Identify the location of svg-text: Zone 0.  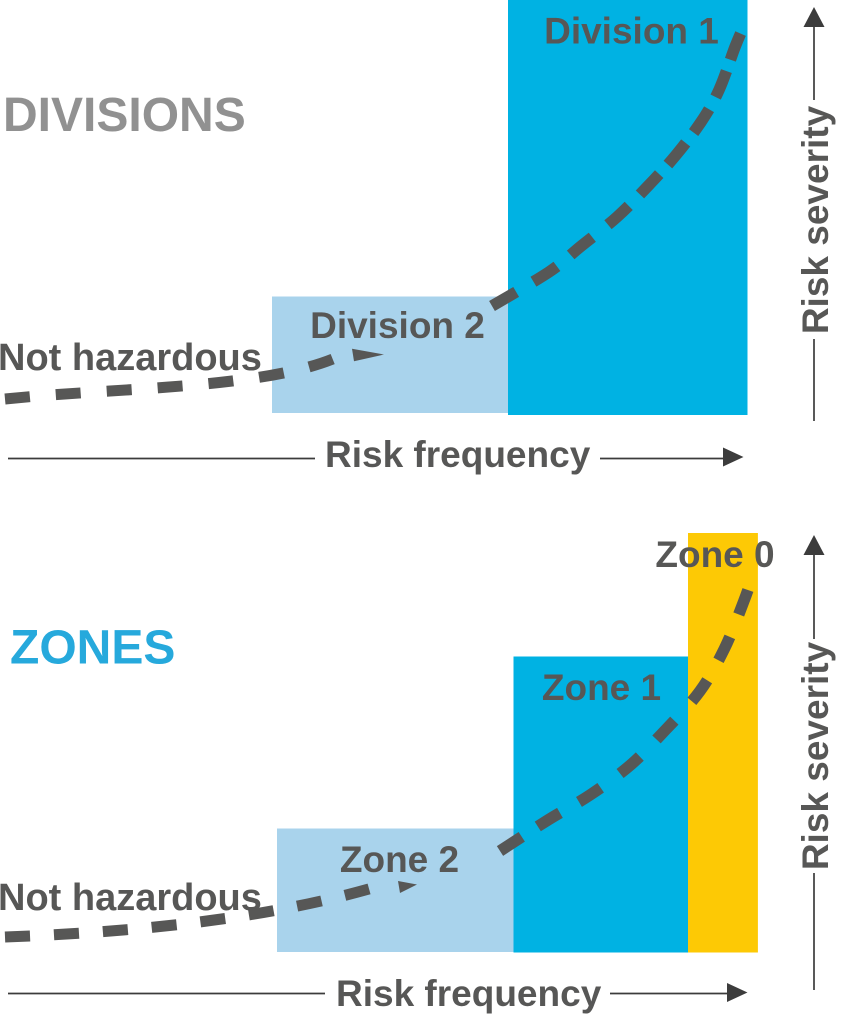
(714, 554).